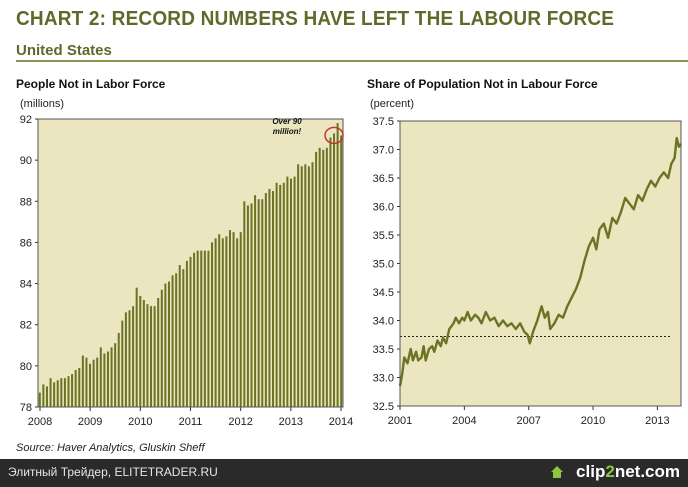  I want to click on left-x-tick-label-2: 2010, so click(140, 422).